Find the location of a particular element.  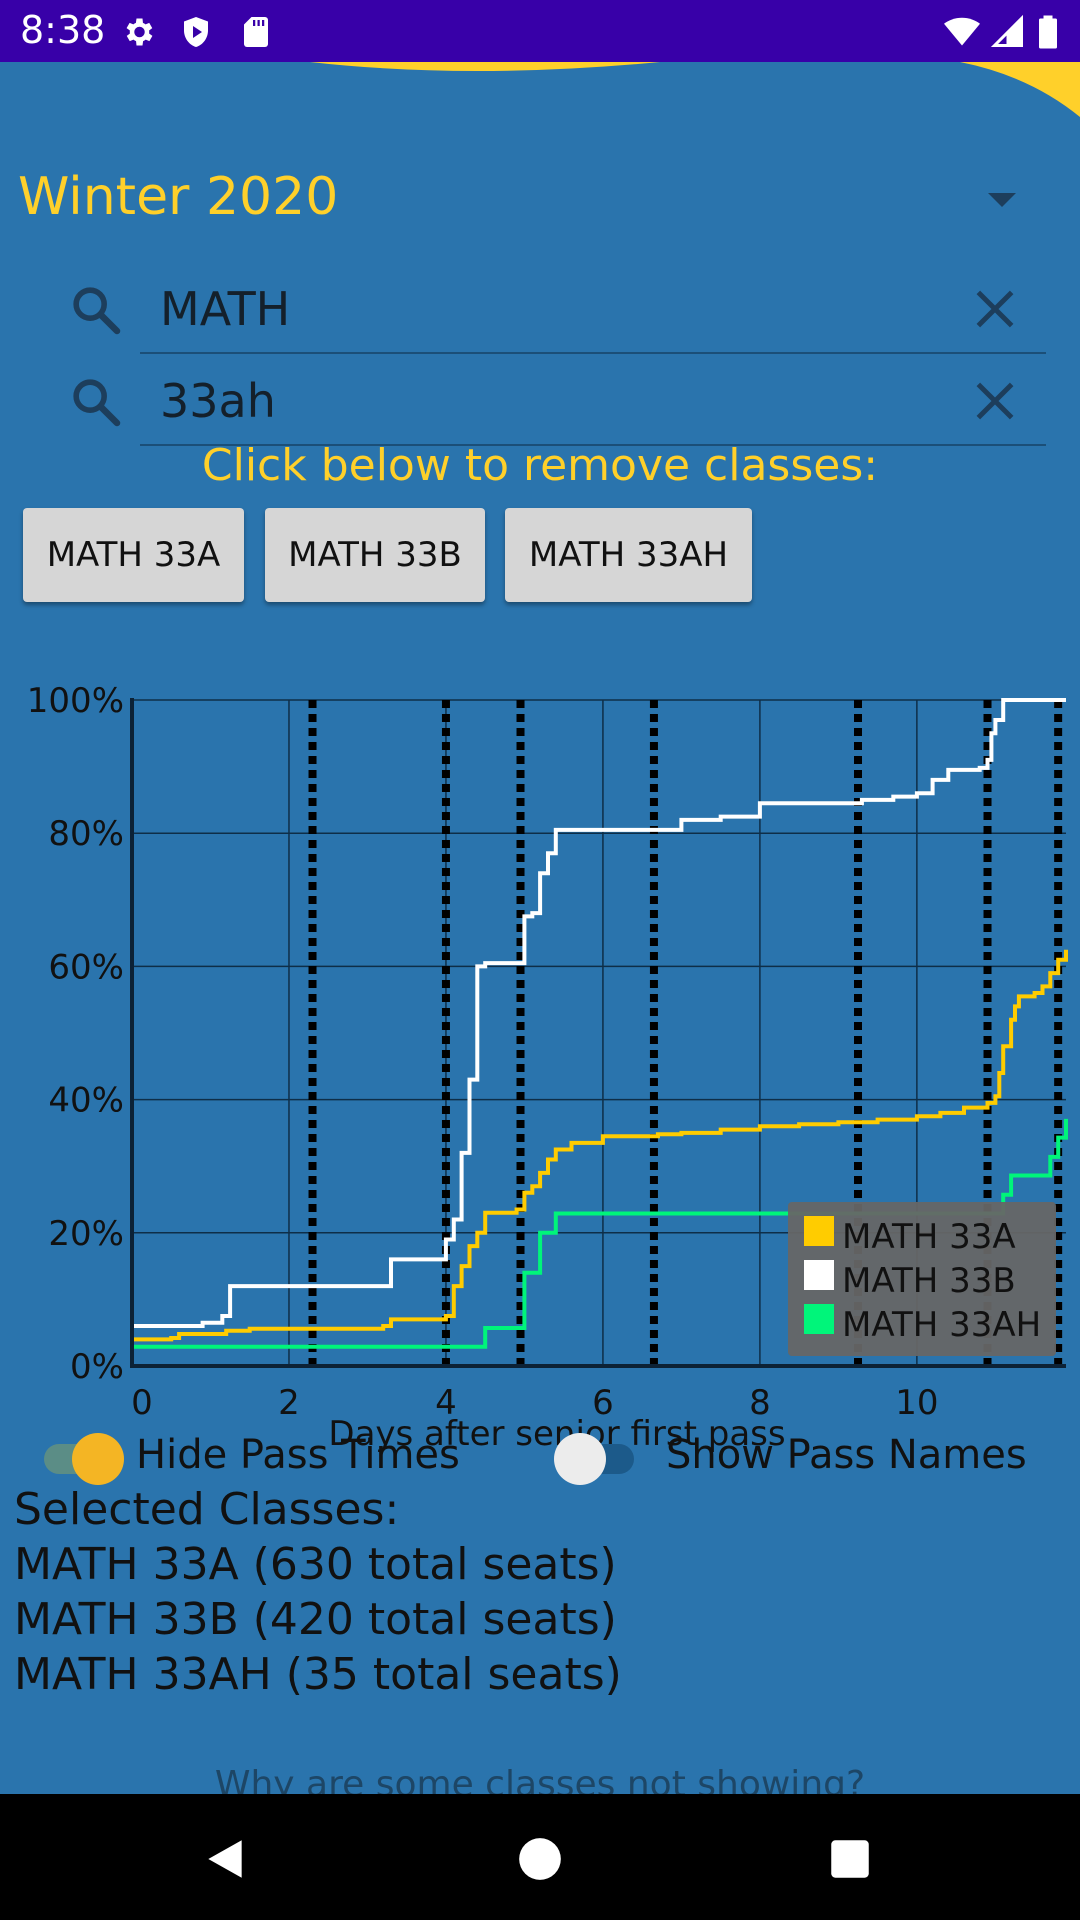

hide-pass-times-switch is located at coordinates (85, 1458).